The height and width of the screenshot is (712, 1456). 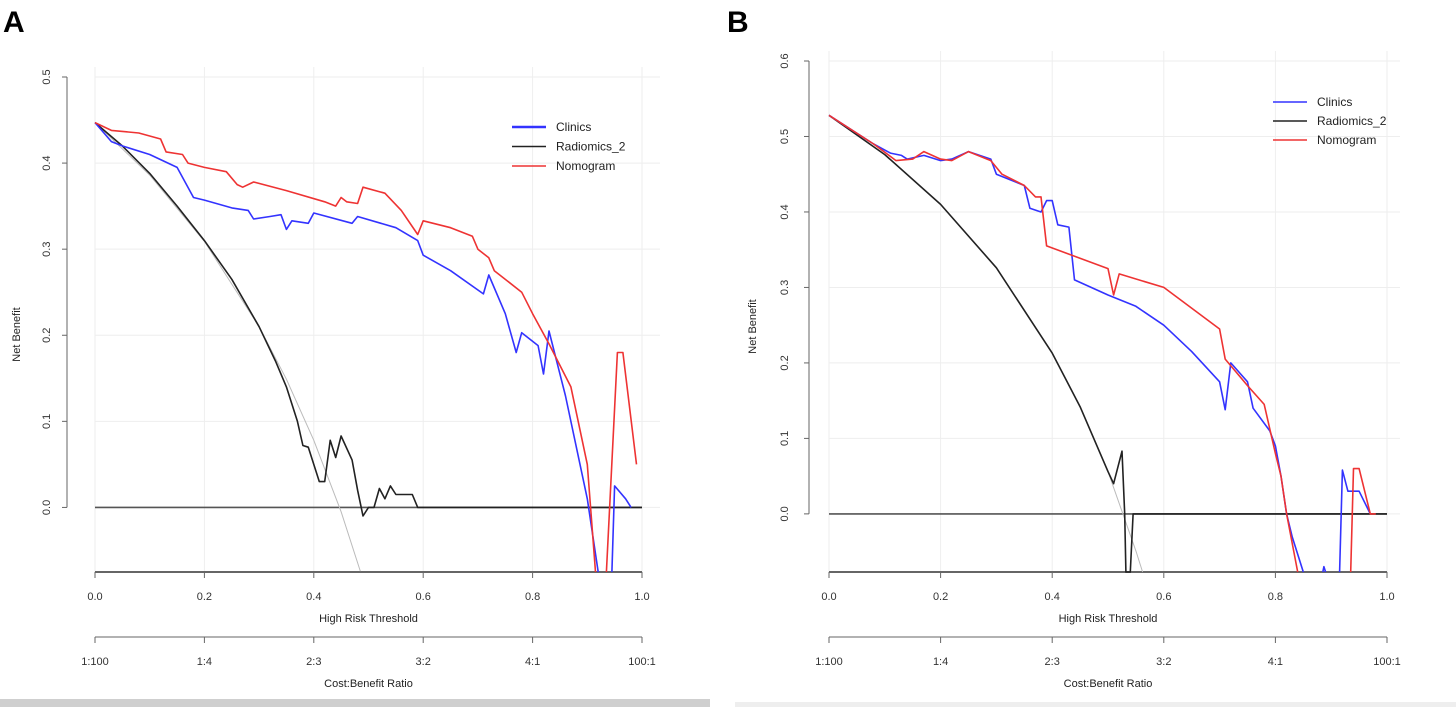 What do you see at coordinates (355, 703) in the screenshot?
I see `bottom-bar` at bounding box center [355, 703].